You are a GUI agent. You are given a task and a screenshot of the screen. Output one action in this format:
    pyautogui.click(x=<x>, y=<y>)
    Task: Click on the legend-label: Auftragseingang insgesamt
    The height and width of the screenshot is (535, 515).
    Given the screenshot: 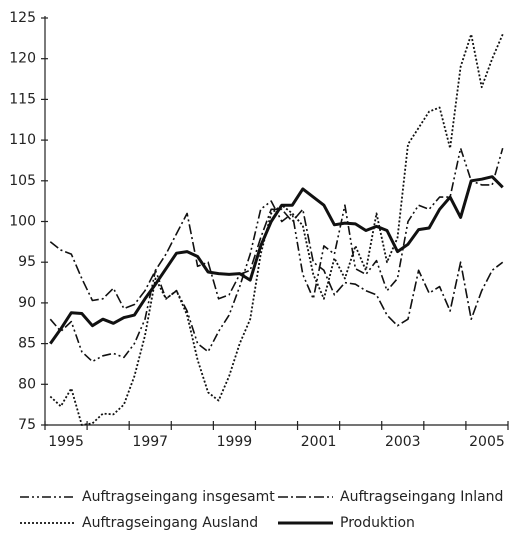 What is the action you would take?
    pyautogui.click(x=178, y=497)
    